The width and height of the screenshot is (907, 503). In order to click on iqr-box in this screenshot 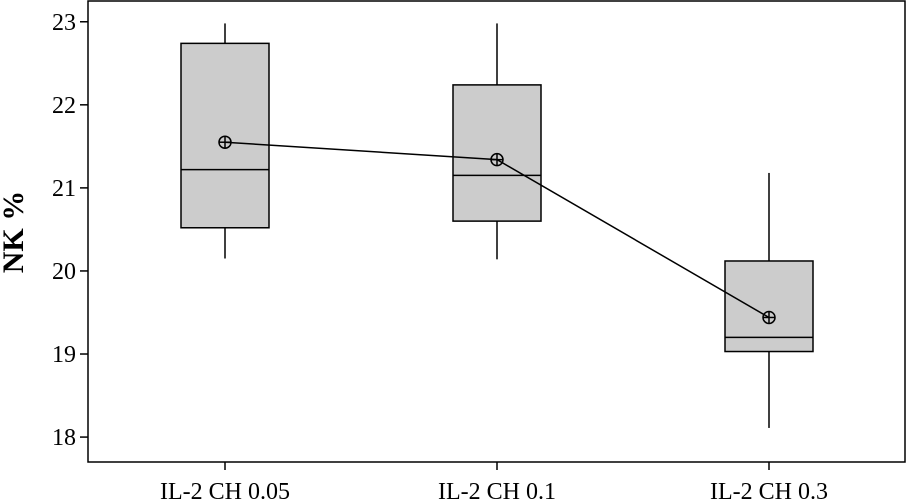, I will do `click(769, 306)`.